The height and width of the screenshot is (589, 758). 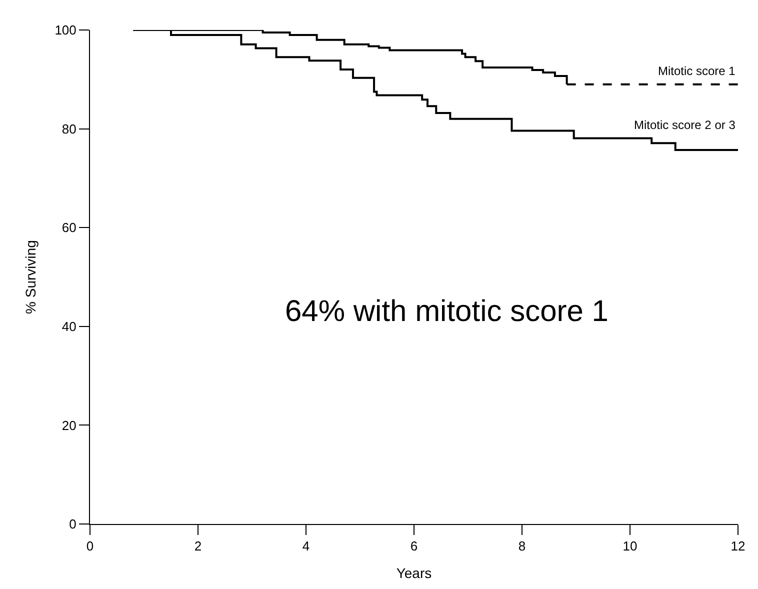 What do you see at coordinates (522, 546) in the screenshot?
I see `x-tick-label: 8` at bounding box center [522, 546].